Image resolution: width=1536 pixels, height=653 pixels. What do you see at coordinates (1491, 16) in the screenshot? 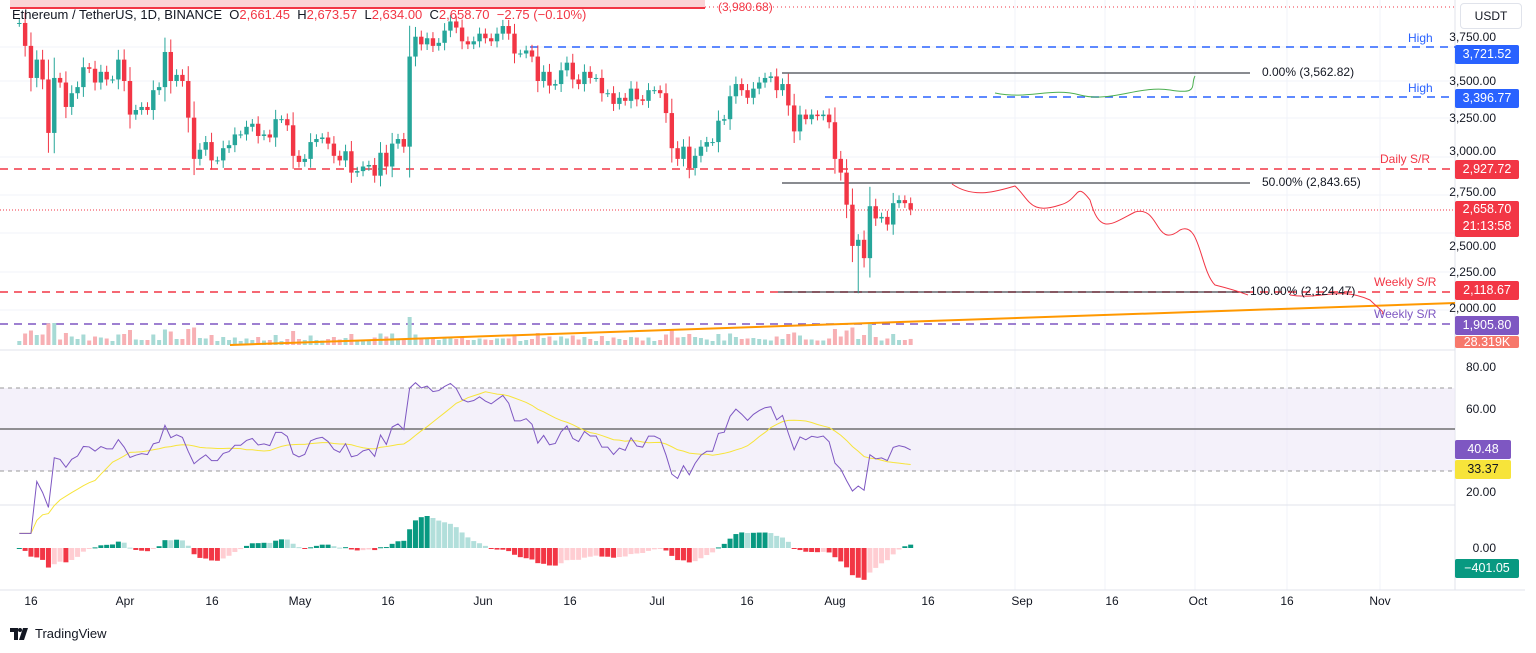
I see `currency-button: USDT` at bounding box center [1491, 16].